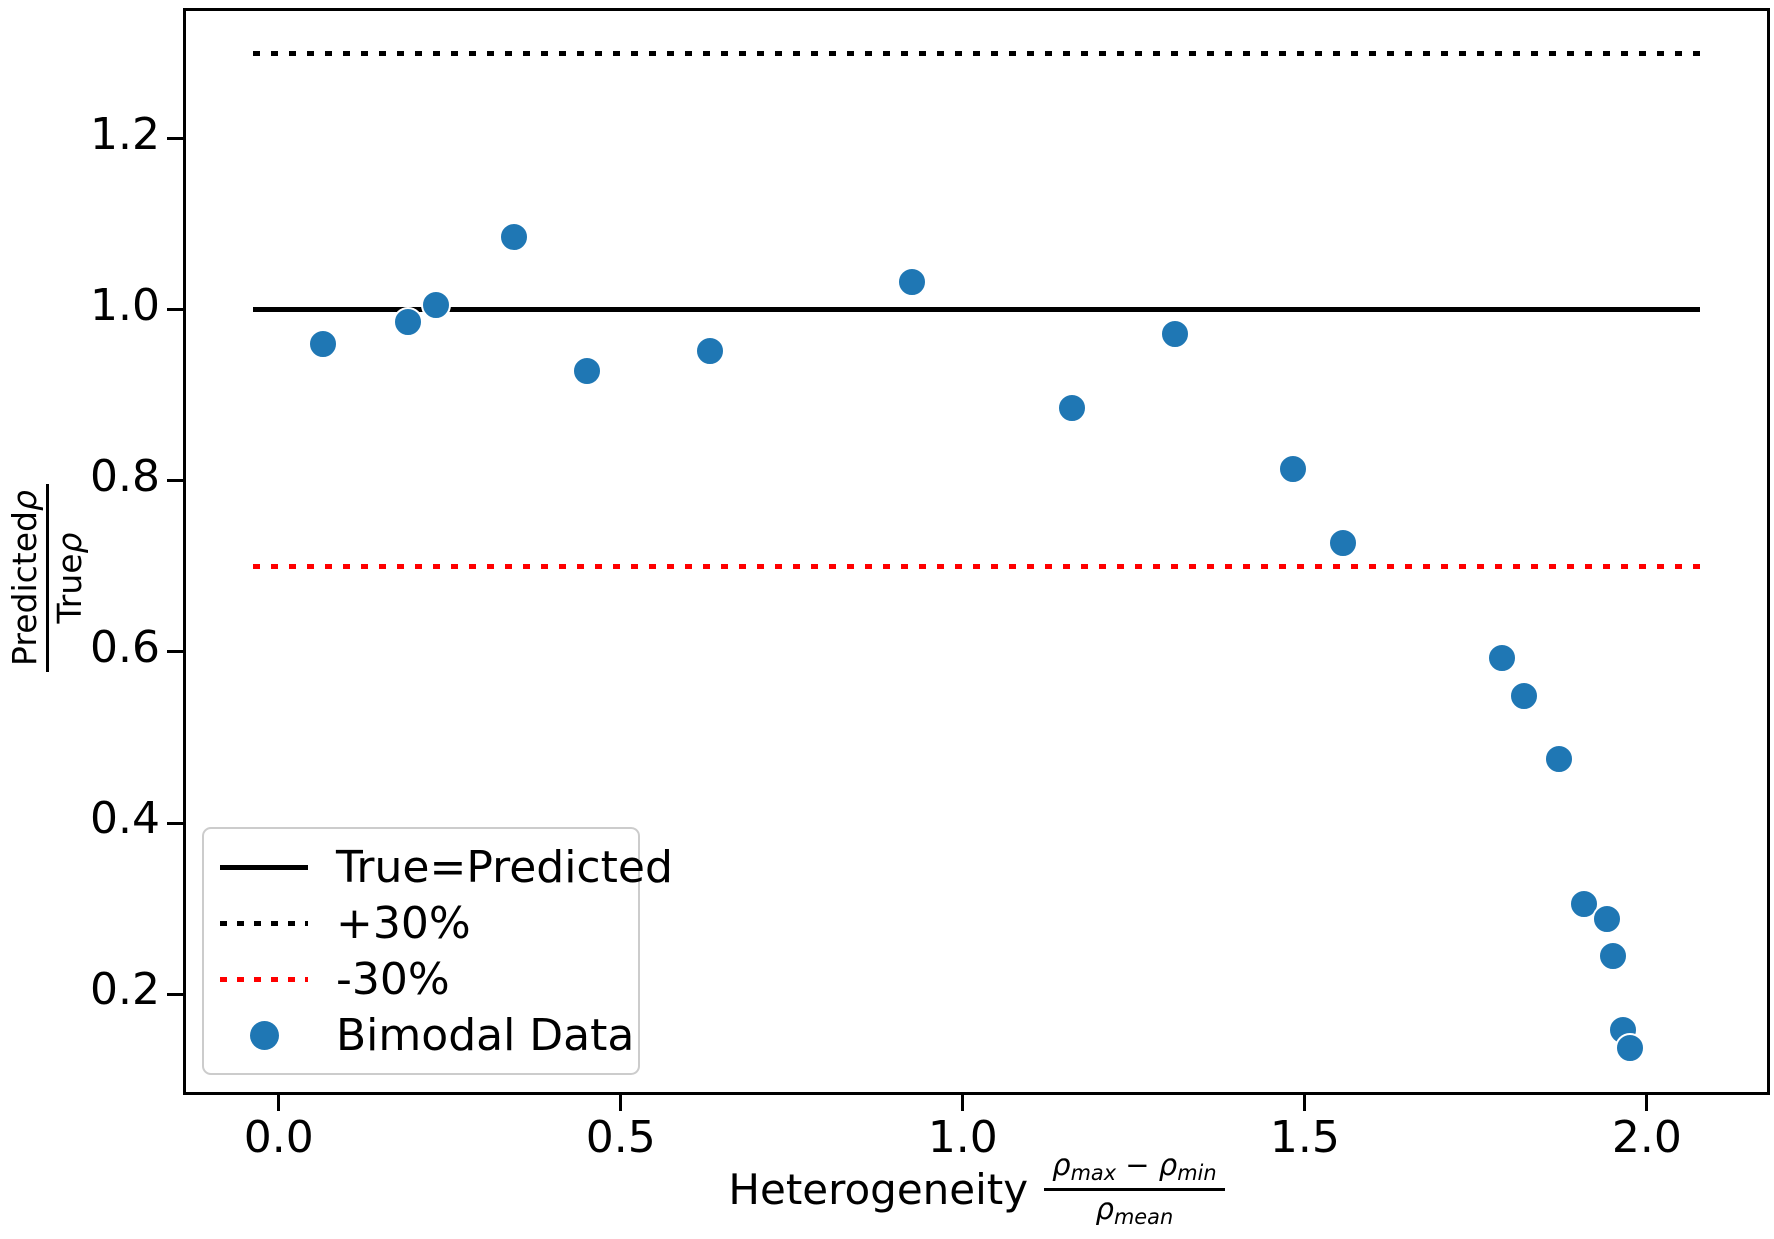  Describe the element at coordinates (393, 979) in the screenshot. I see `legend-label: -30%` at that location.